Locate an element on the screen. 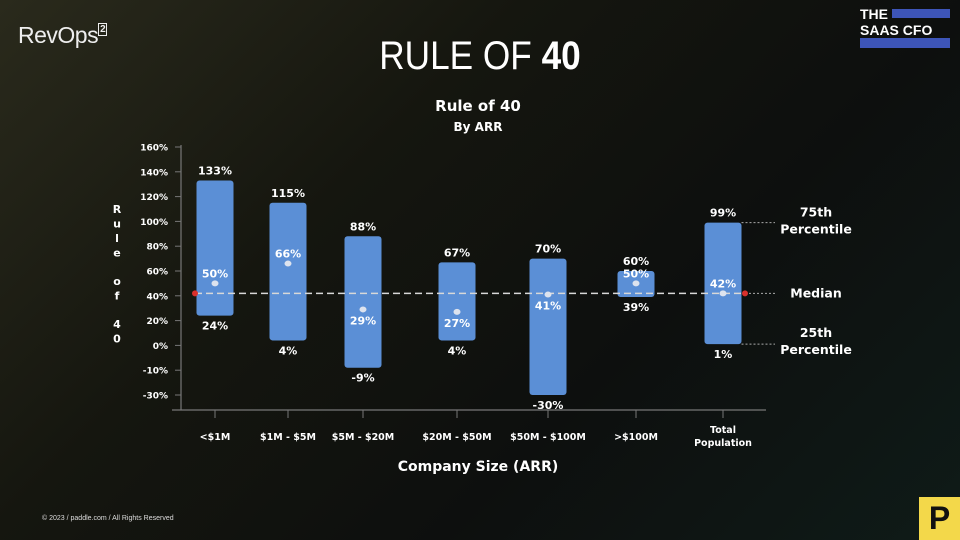 The image size is (960, 540). median-label: 42% is located at coordinates (723, 283).